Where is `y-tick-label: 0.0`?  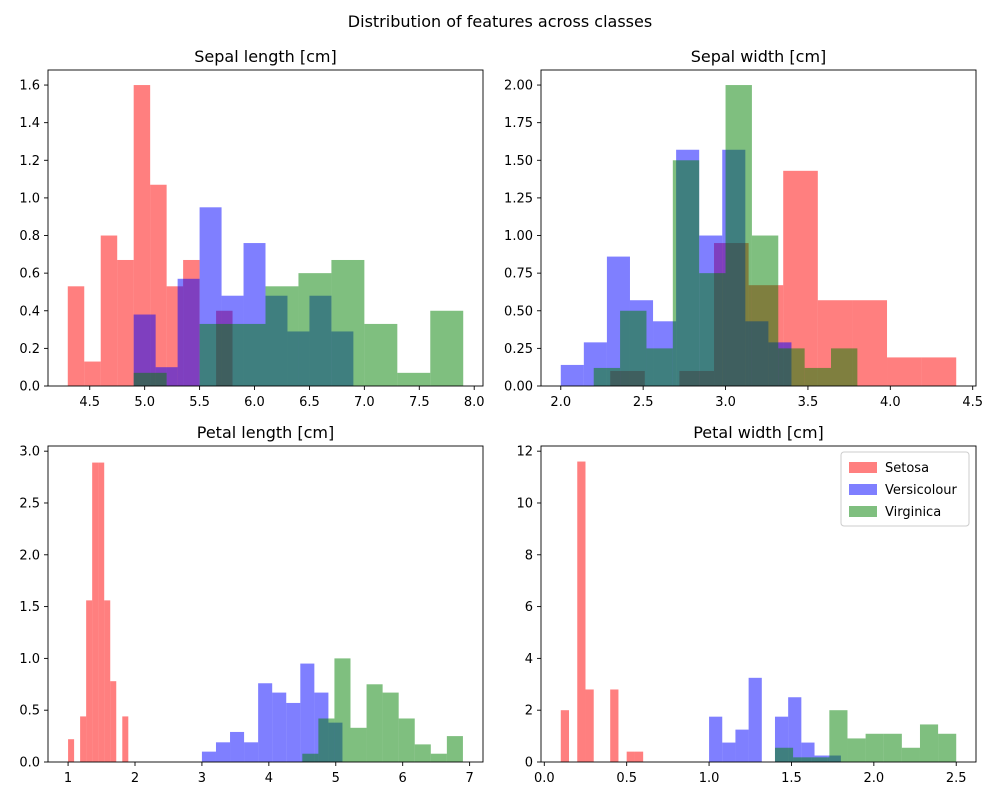
y-tick-label: 0.0 is located at coordinates (29, 387).